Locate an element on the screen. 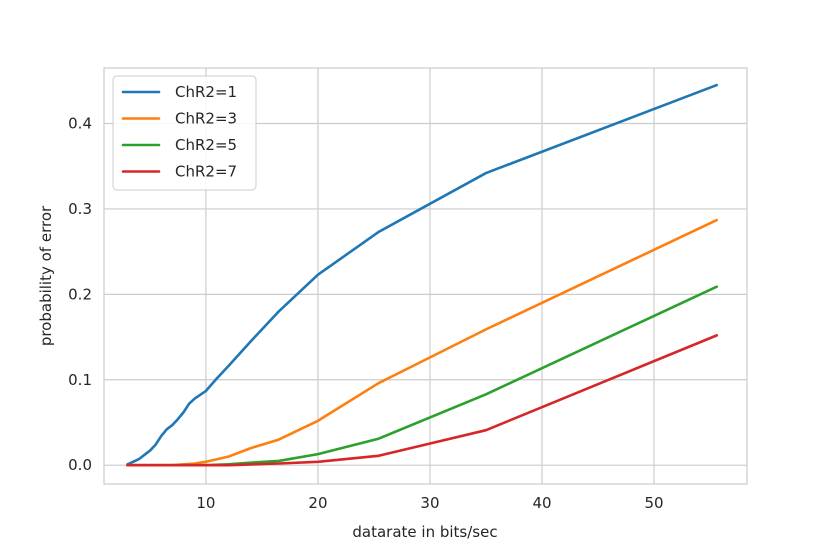  x-tick-label: 40 is located at coordinates (541, 503).